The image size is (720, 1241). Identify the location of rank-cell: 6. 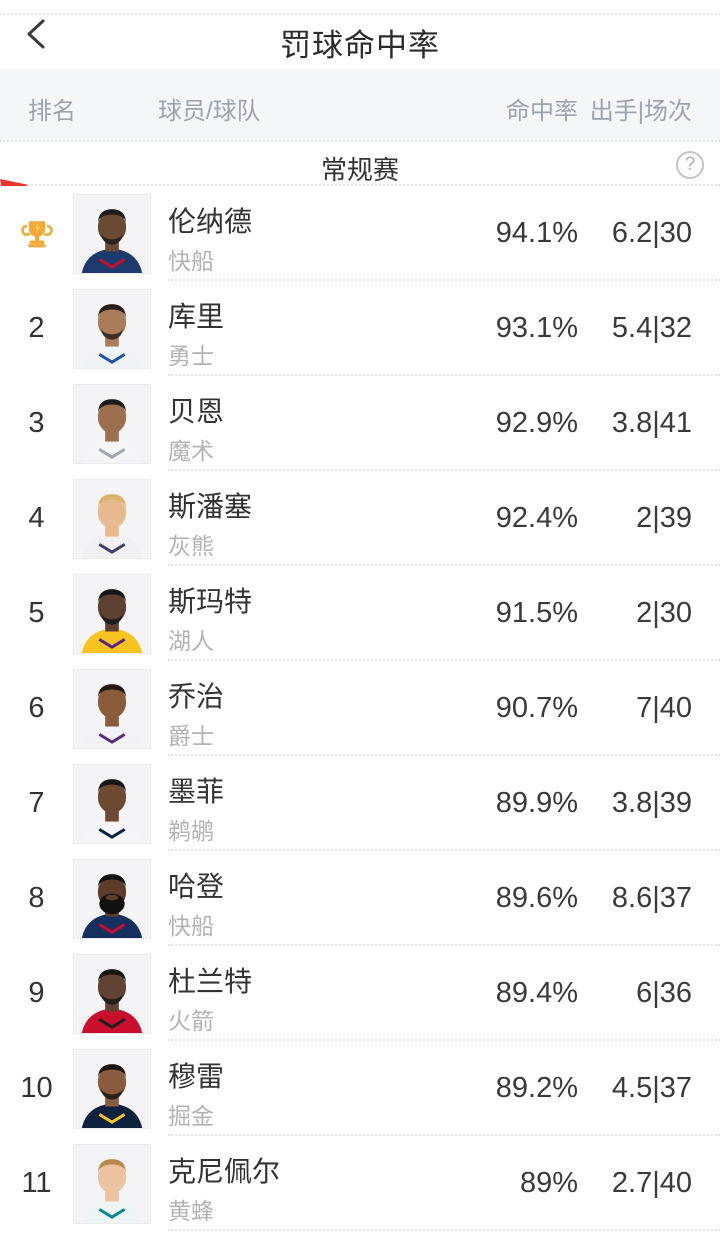
(36, 708).